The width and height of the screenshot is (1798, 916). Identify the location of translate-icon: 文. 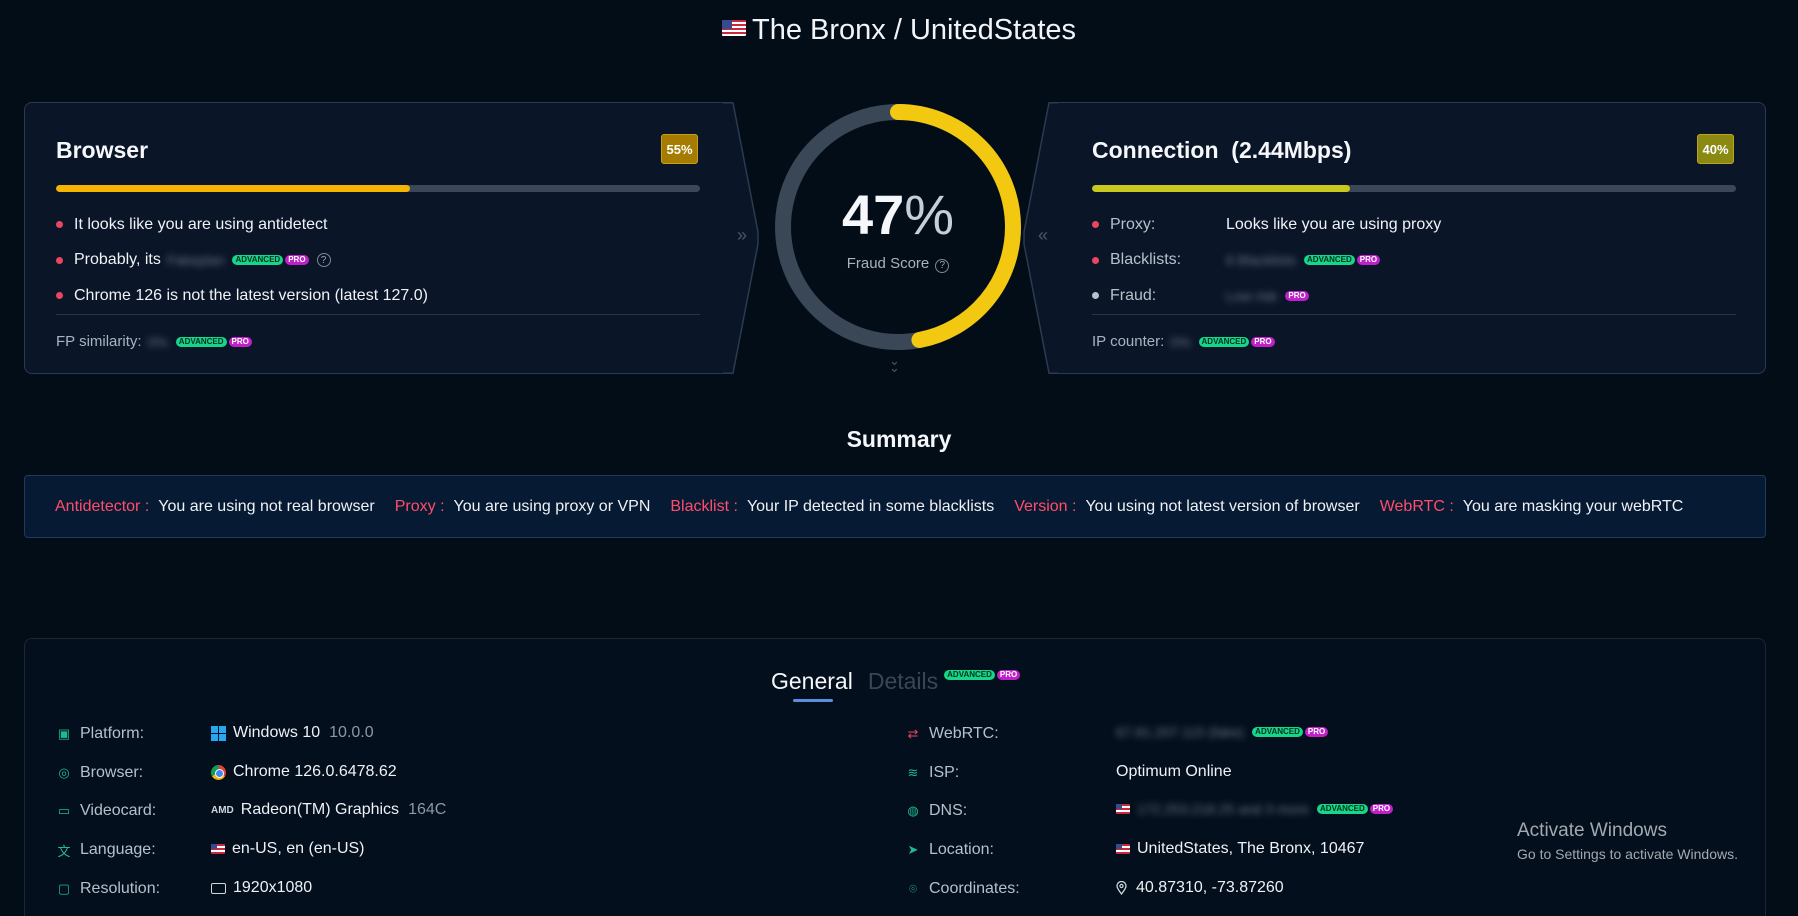
(64, 851).